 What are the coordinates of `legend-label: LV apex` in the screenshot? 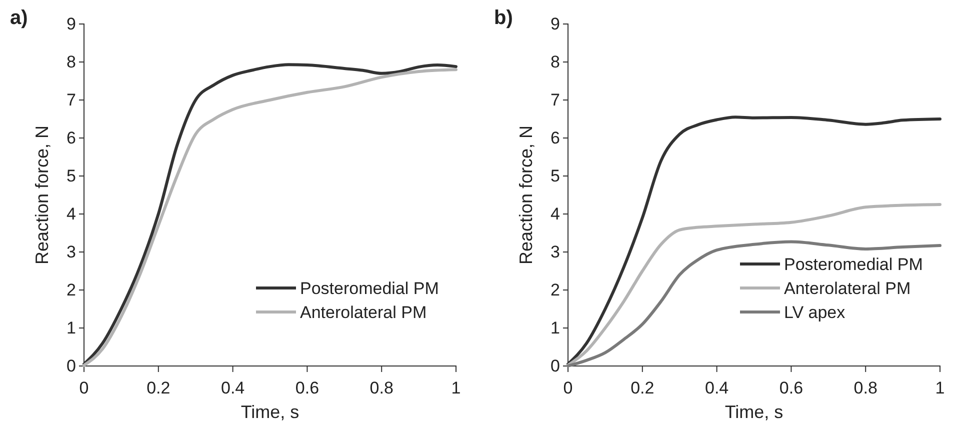 It's located at (815, 312).